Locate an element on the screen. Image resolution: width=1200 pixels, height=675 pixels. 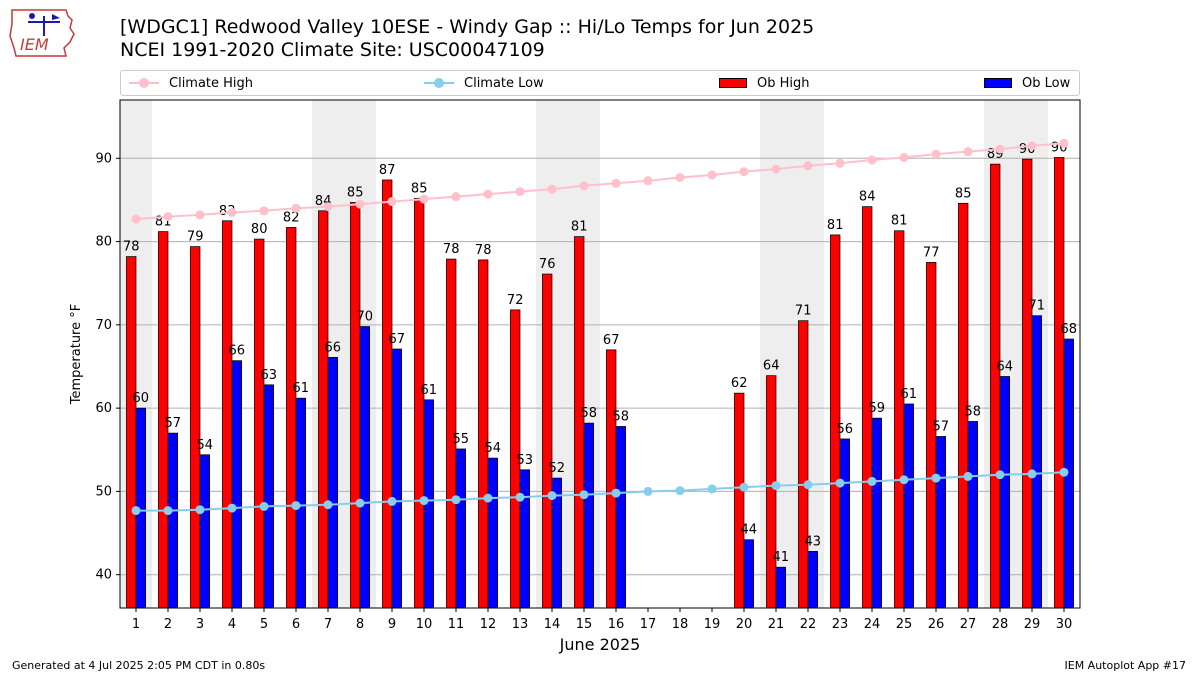
ob-low-label: 56 is located at coordinates (845, 429).